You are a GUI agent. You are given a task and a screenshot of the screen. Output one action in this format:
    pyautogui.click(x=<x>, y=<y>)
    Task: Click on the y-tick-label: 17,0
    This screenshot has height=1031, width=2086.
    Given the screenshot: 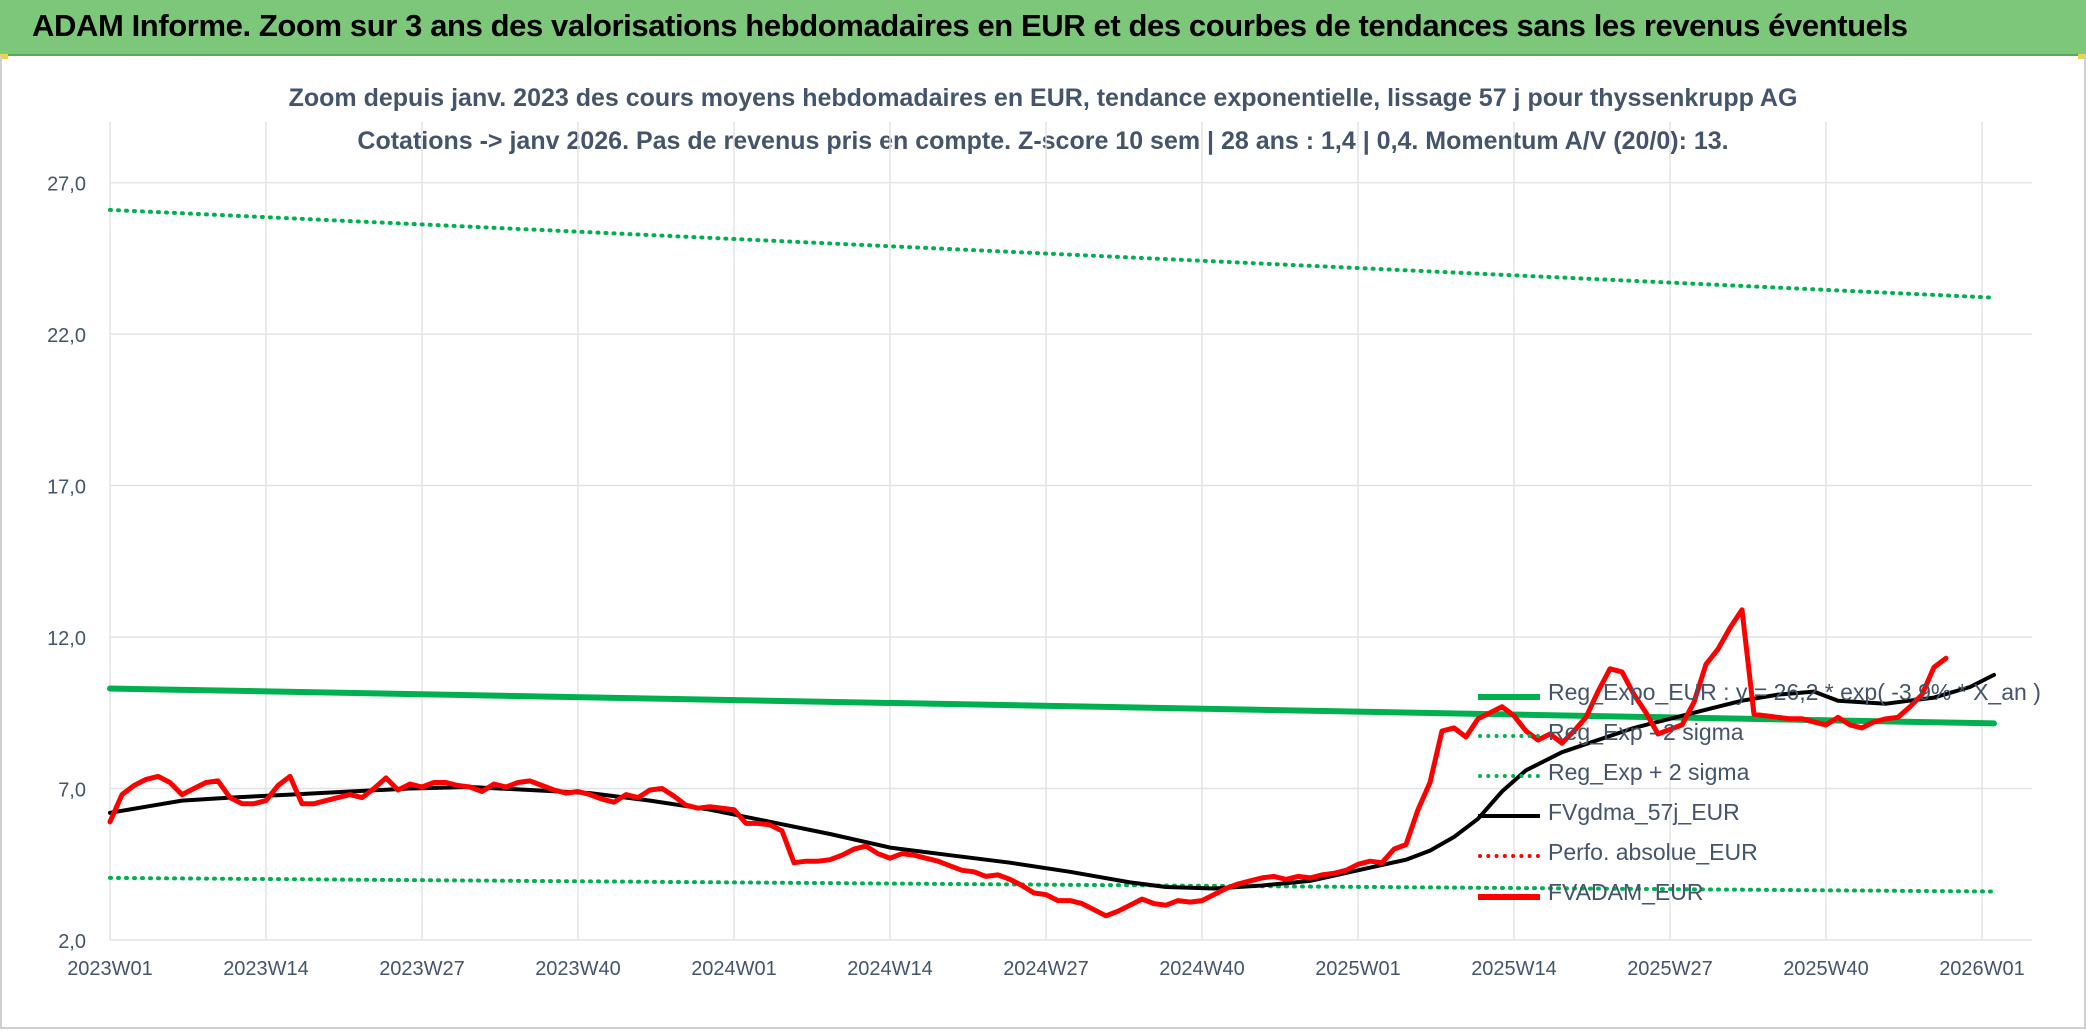 What is the action you would take?
    pyautogui.click(x=66, y=488)
    